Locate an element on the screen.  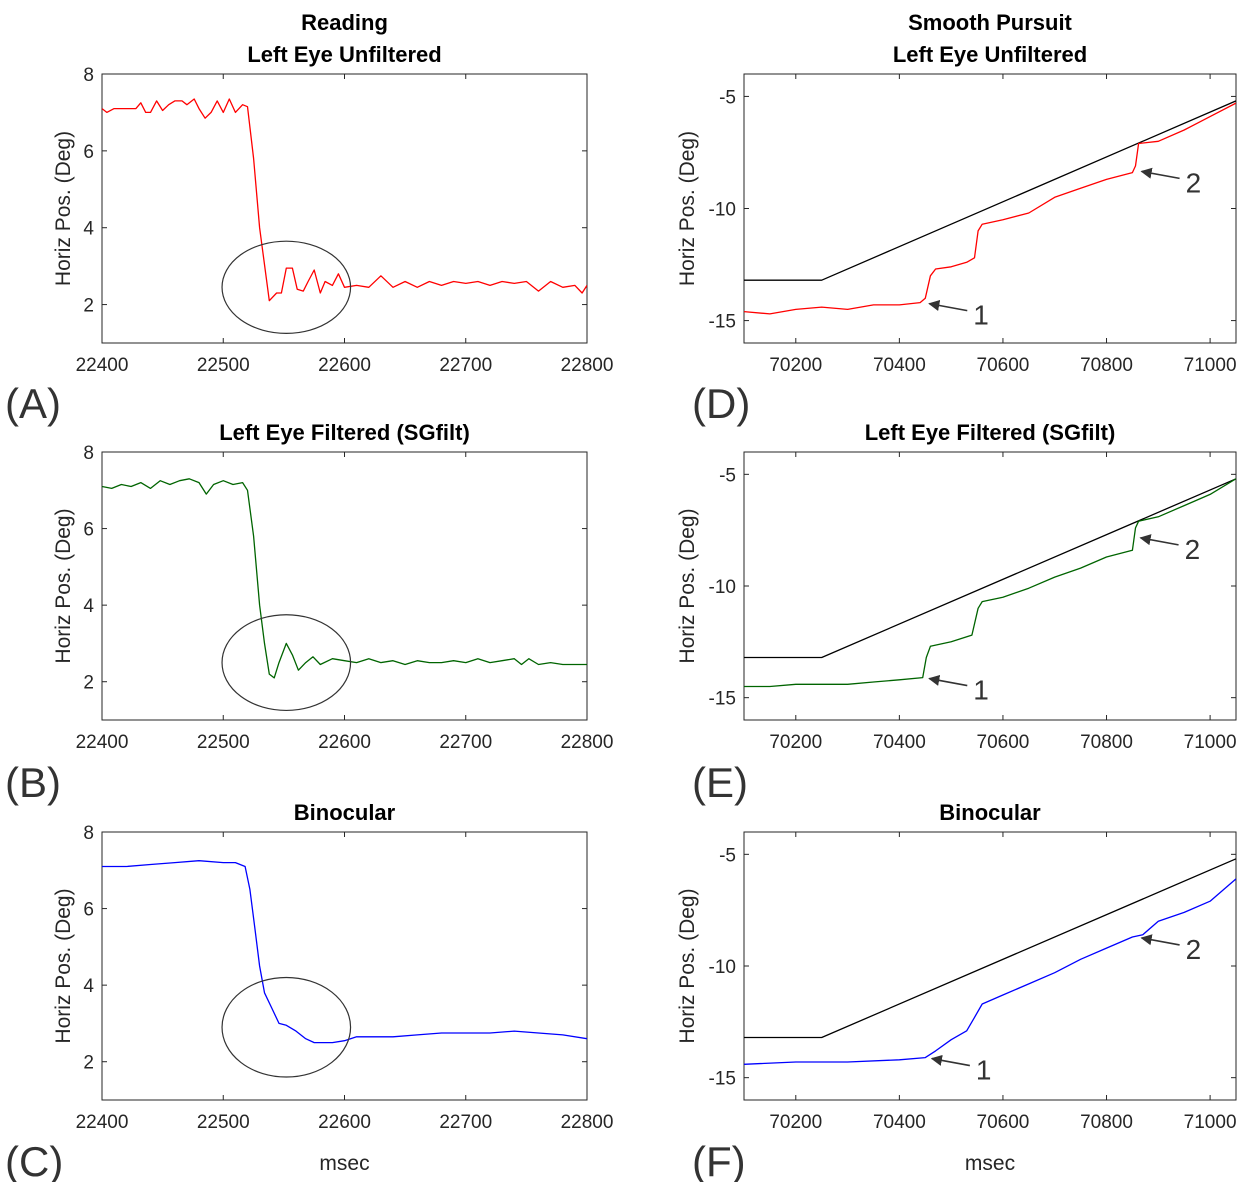
chart-title: Smooth Pursuit is located at coordinates (990, 22).